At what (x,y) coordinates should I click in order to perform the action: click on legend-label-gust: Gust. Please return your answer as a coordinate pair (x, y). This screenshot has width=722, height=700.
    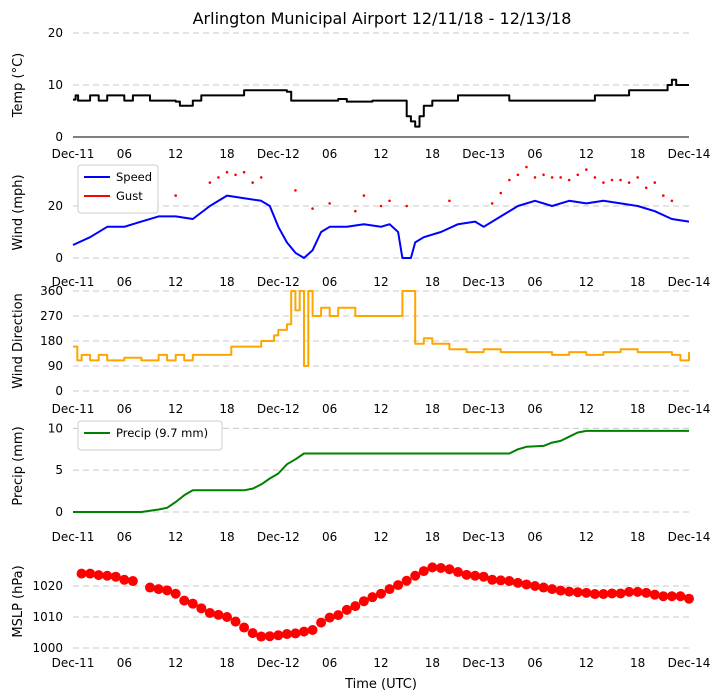
    Looking at the image, I should click on (129, 196).